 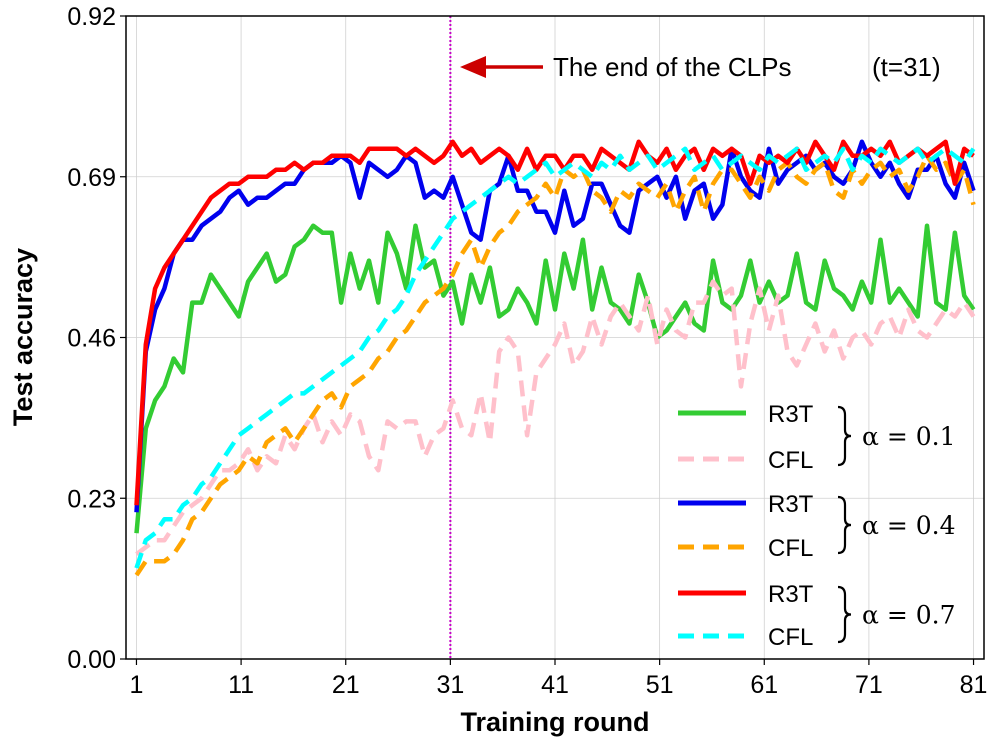 I want to click on legend-alpha-label: α = 0.4, so click(x=908, y=525).